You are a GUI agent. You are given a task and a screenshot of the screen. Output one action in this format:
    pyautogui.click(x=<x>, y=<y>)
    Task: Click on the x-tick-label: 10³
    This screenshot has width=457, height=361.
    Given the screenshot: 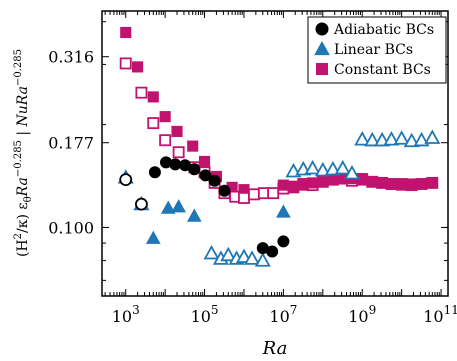 What is the action you would take?
    pyautogui.click(x=126, y=314)
    